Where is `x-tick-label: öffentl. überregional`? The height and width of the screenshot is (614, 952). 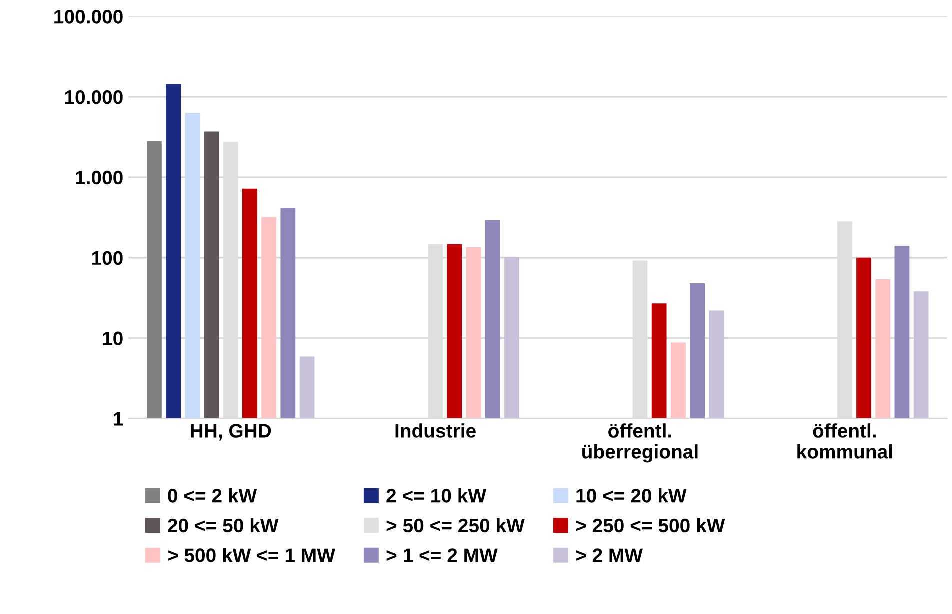
x-tick-label: öffentl. überregional is located at coordinates (640, 443).